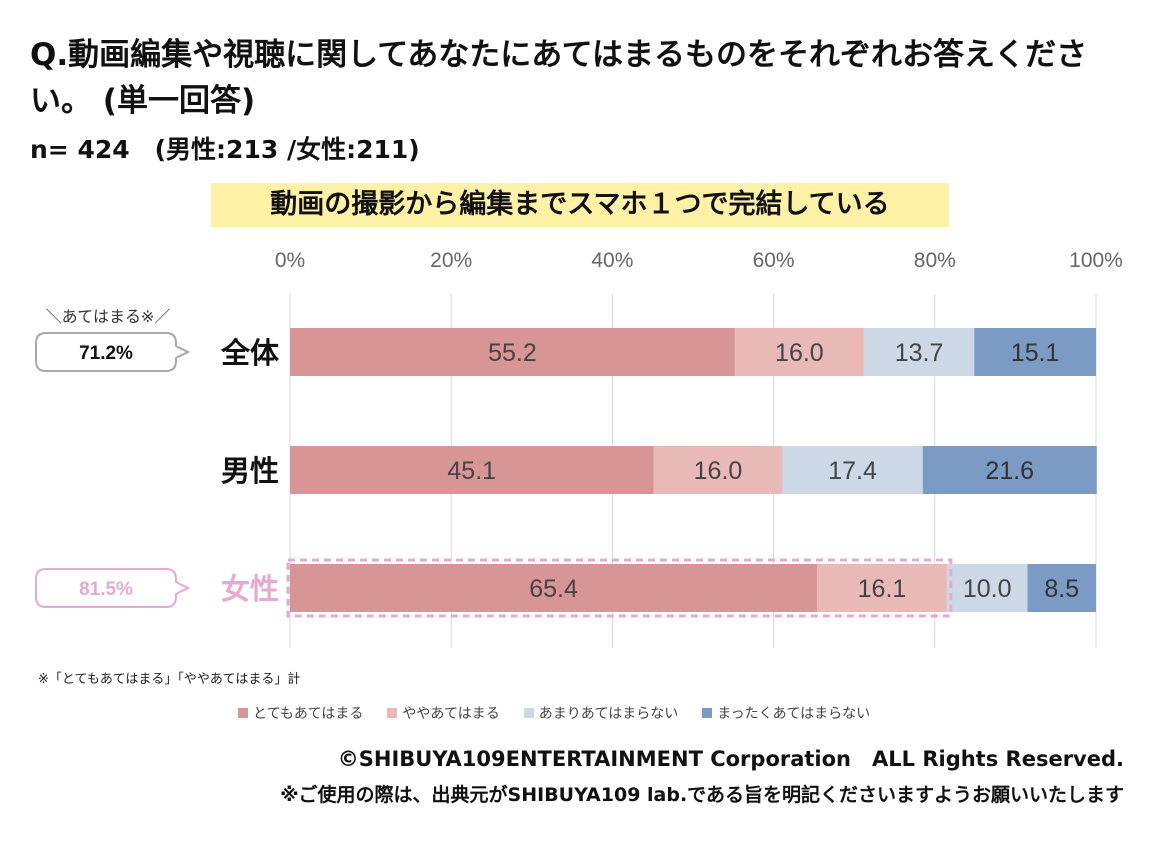  I want to click on legend-label: あまりあてはまらない, so click(608, 714).